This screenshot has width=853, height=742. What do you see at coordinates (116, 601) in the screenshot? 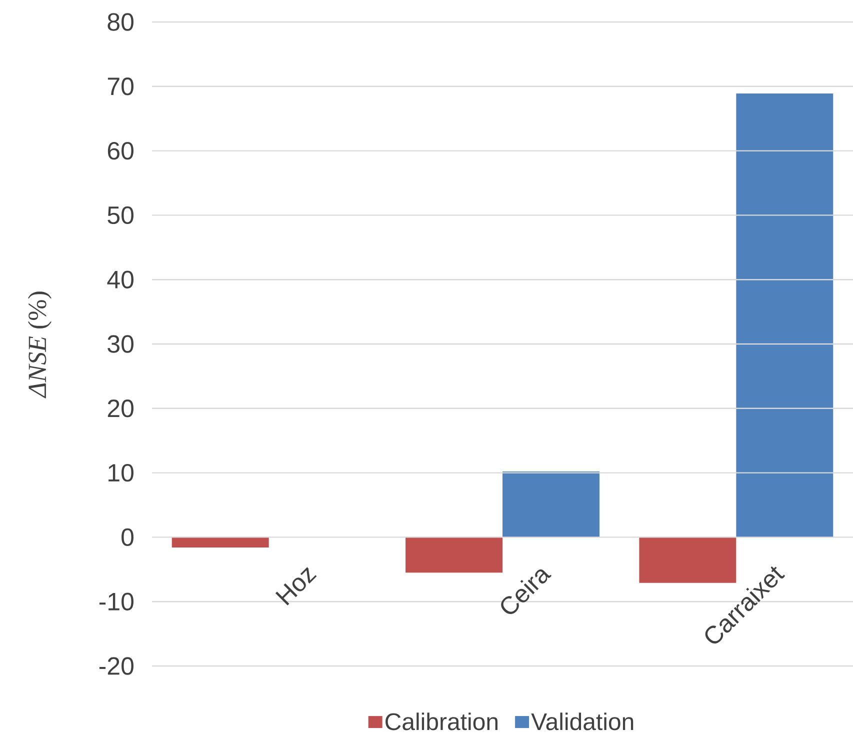
I see `y-tick-label: -10` at bounding box center [116, 601].